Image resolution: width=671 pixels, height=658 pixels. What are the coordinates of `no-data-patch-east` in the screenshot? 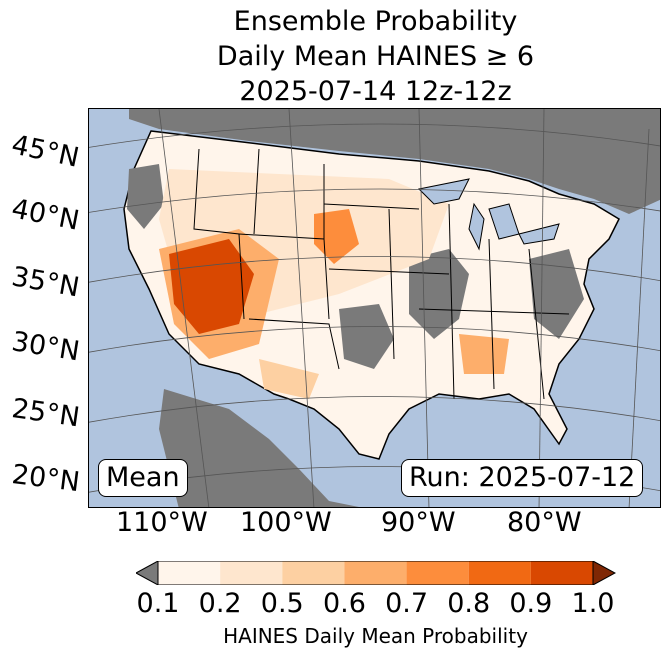 It's located at (556, 294).